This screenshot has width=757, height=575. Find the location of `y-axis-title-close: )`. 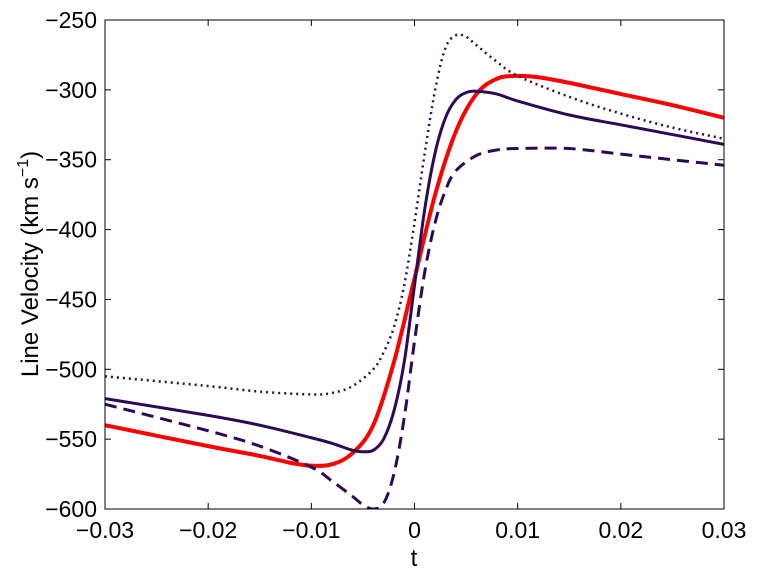

y-axis-title-close: ) is located at coordinates (30, 155).